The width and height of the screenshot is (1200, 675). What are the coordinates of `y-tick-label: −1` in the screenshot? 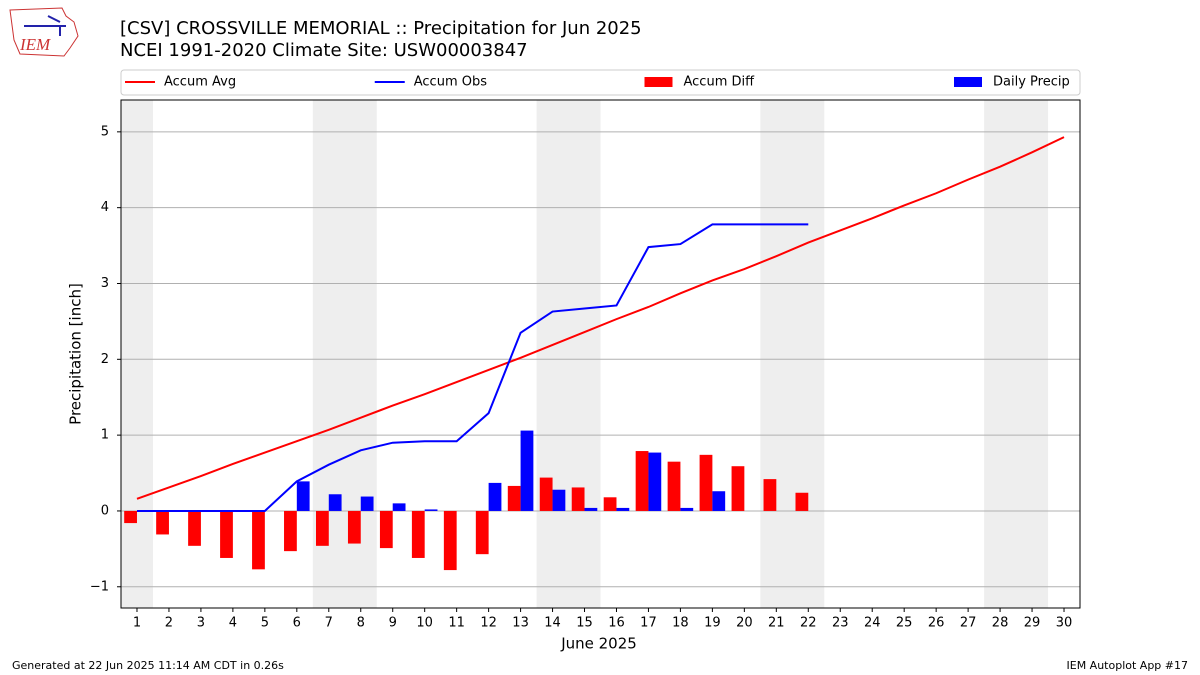 It's located at (99, 586).